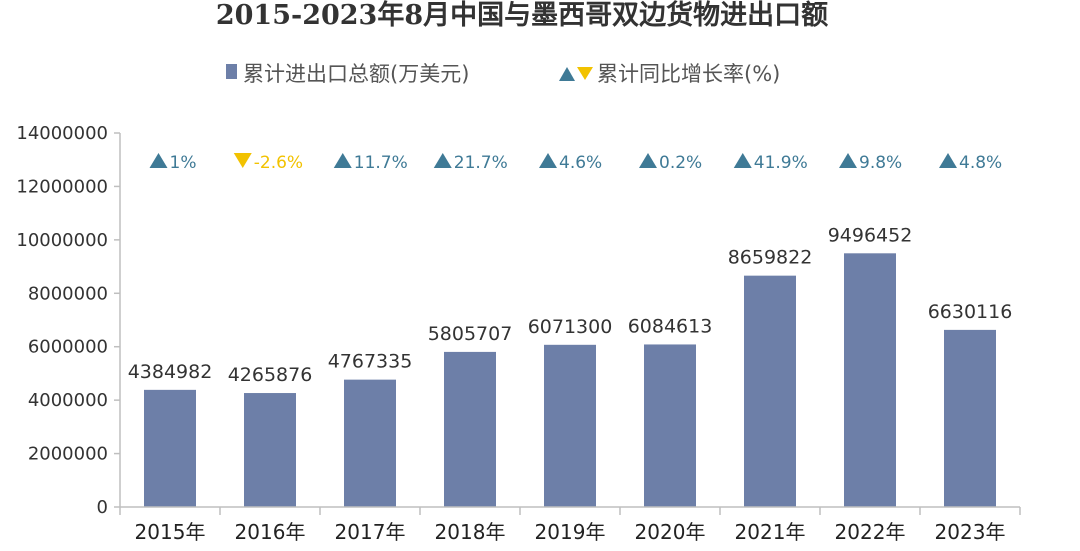 This screenshot has height=551, width=1080. What do you see at coordinates (570, 327) in the screenshot?
I see `bar-value-label: 6071300` at bounding box center [570, 327].